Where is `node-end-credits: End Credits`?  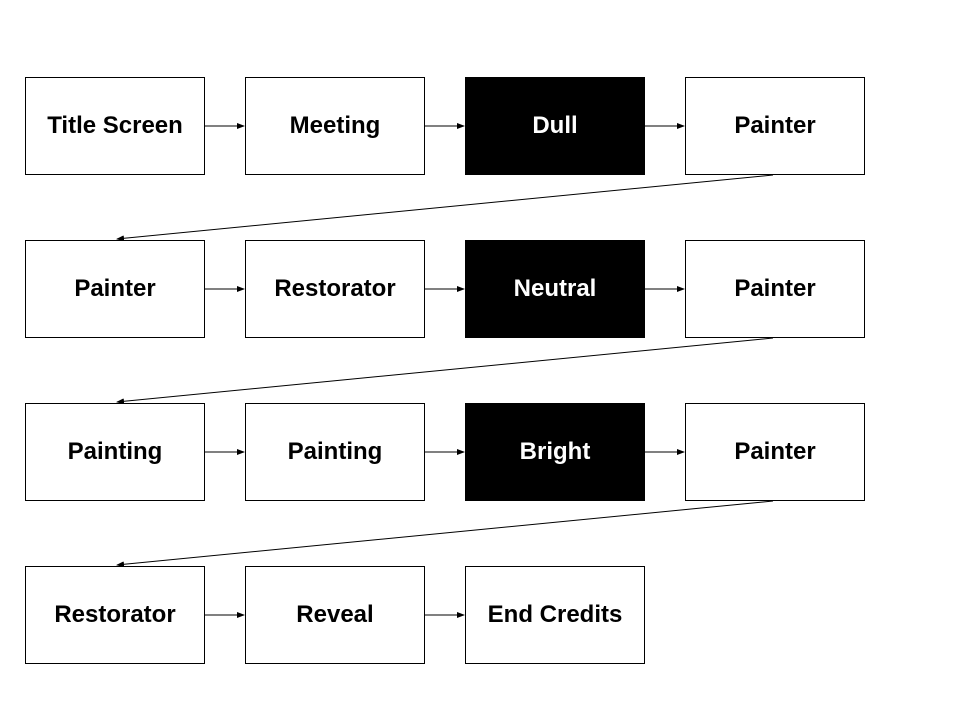
node-end-credits: End Credits is located at coordinates (555, 615).